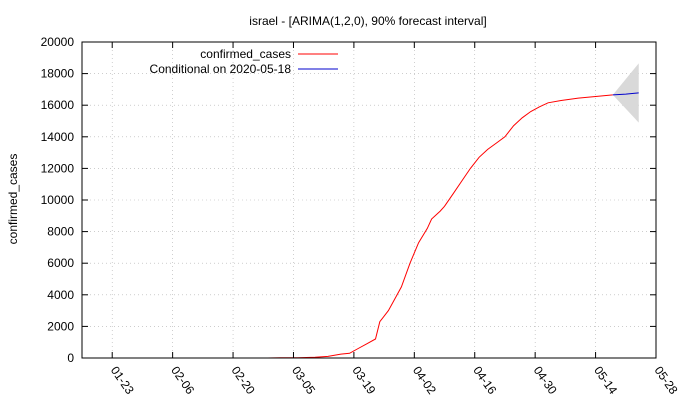 The image size is (680, 405). Describe the element at coordinates (60, 295) in the screenshot. I see `y-tick-label: 4000` at that location.